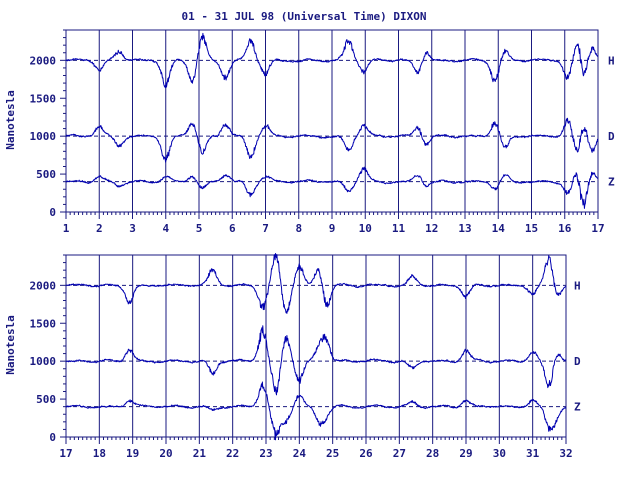 Image resolution: width=640 pixels, height=480 pixels. What do you see at coordinates (132, 228) in the screenshot?
I see `x-tick-label: 3` at bounding box center [132, 228].